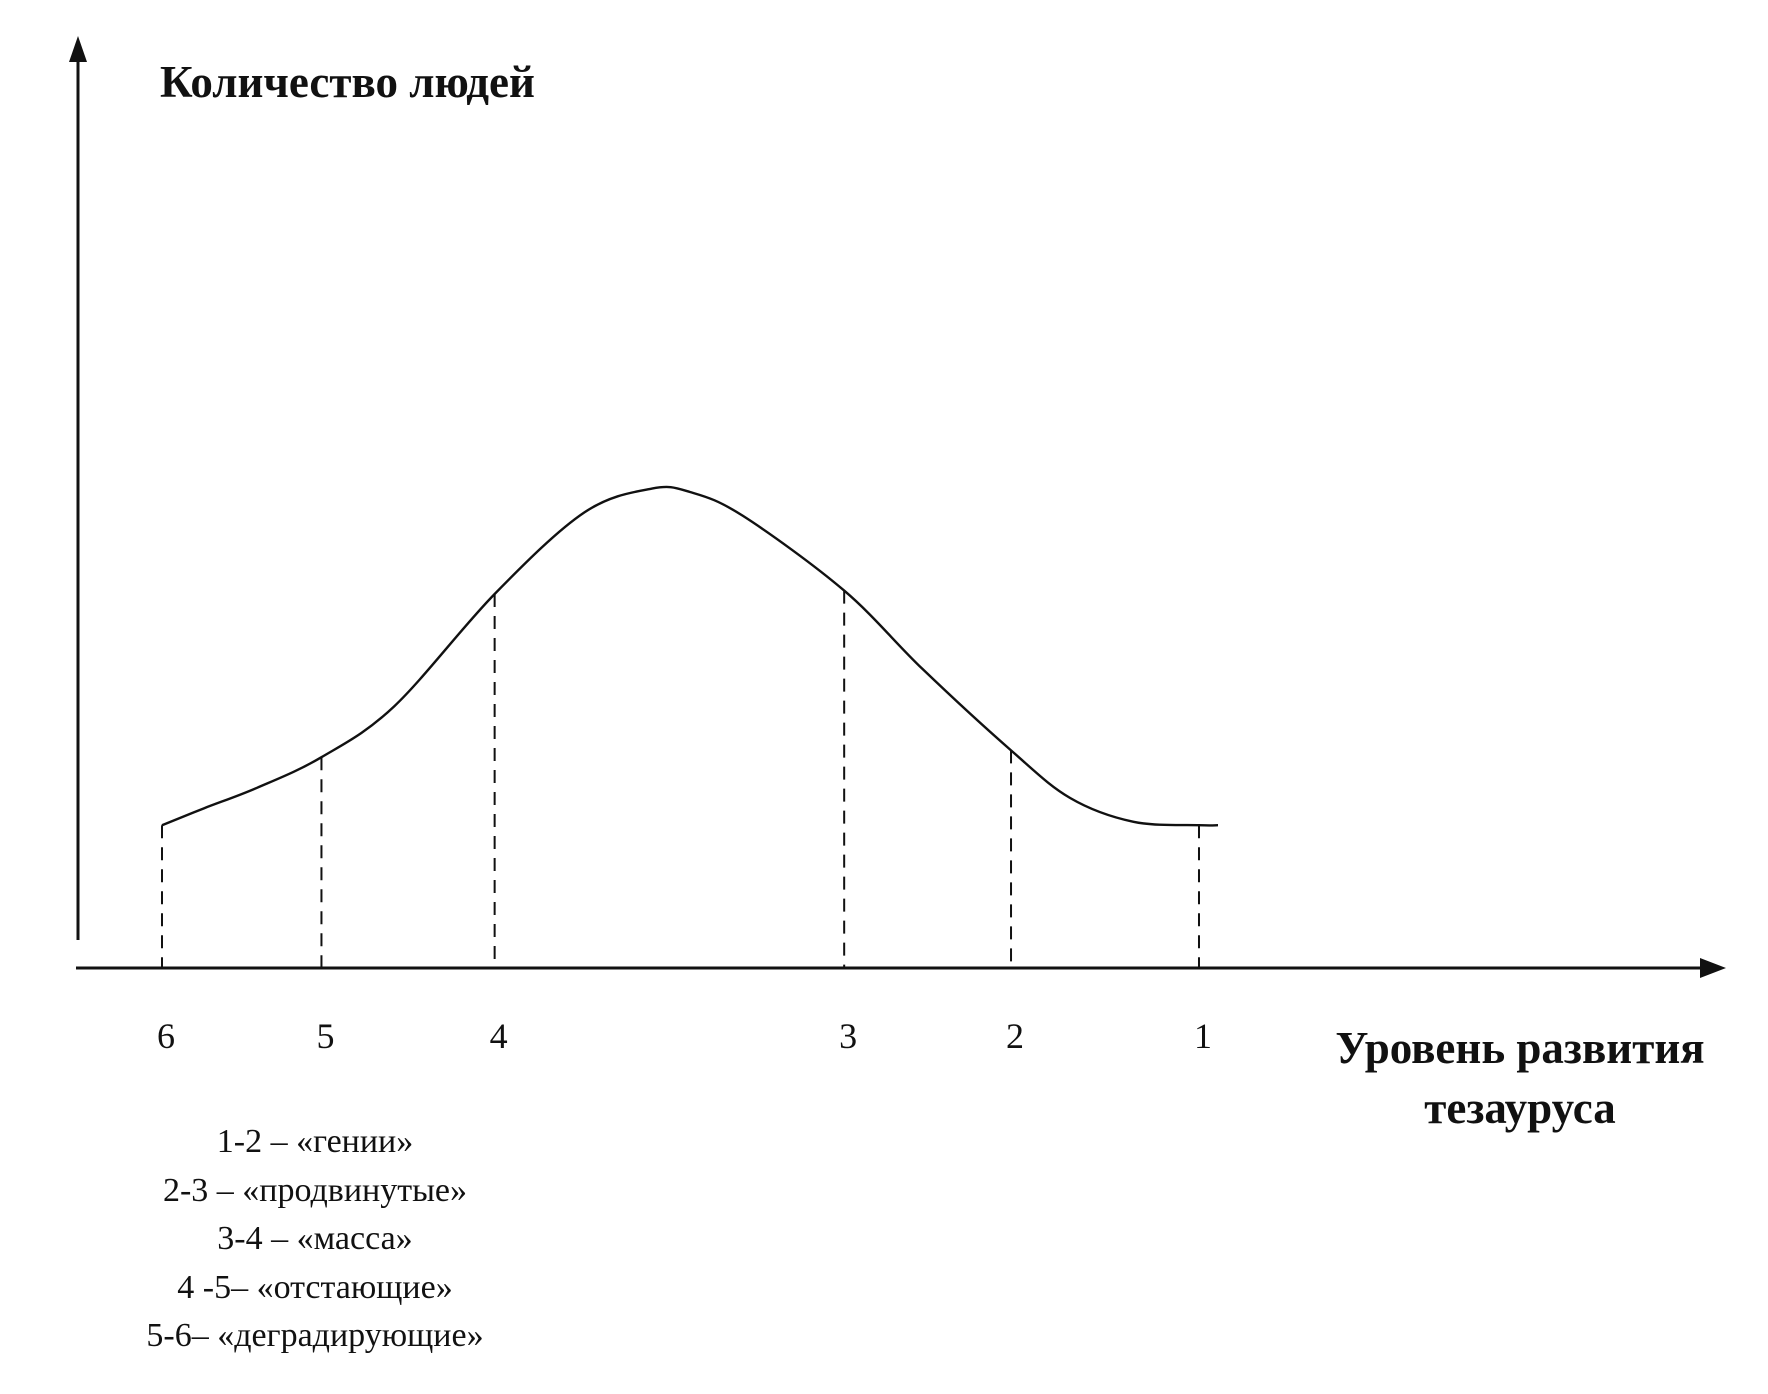 This screenshot has height=1394, width=1768. Describe the element at coordinates (1520, 1108) in the screenshot. I see `x-axis-label-line-2: тезауруса` at that location.